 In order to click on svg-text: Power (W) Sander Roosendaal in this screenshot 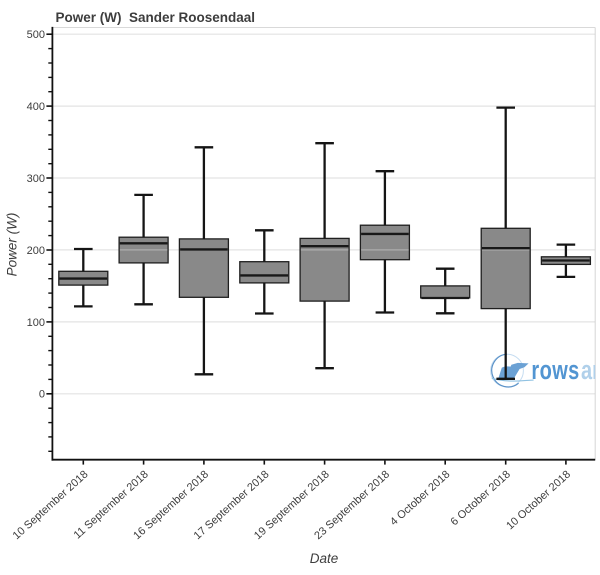, I will do `click(156, 17)`.